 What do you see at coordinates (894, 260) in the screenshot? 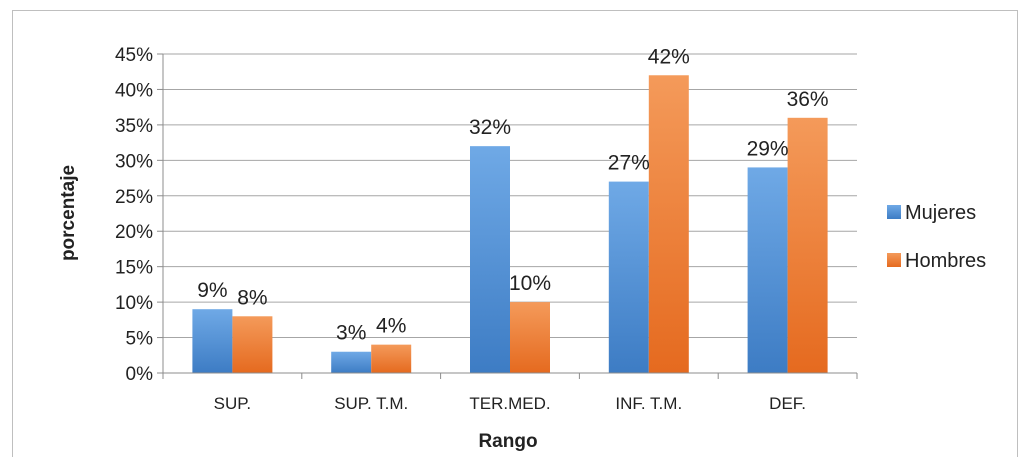
I see `legend-swatch-hombres` at bounding box center [894, 260].